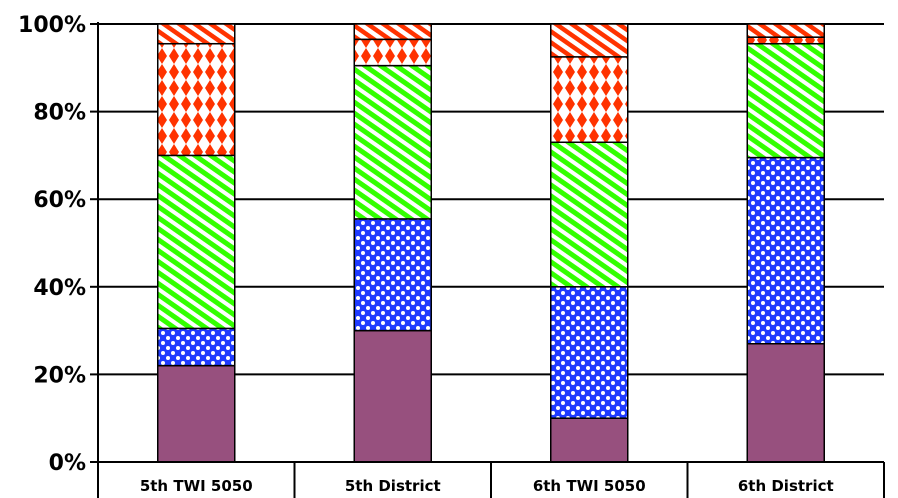 Image resolution: width=898 pixels, height=498 pixels. Describe the element at coordinates (196, 486) in the screenshot. I see `x-category-label: 5th TWI 5050` at that location.